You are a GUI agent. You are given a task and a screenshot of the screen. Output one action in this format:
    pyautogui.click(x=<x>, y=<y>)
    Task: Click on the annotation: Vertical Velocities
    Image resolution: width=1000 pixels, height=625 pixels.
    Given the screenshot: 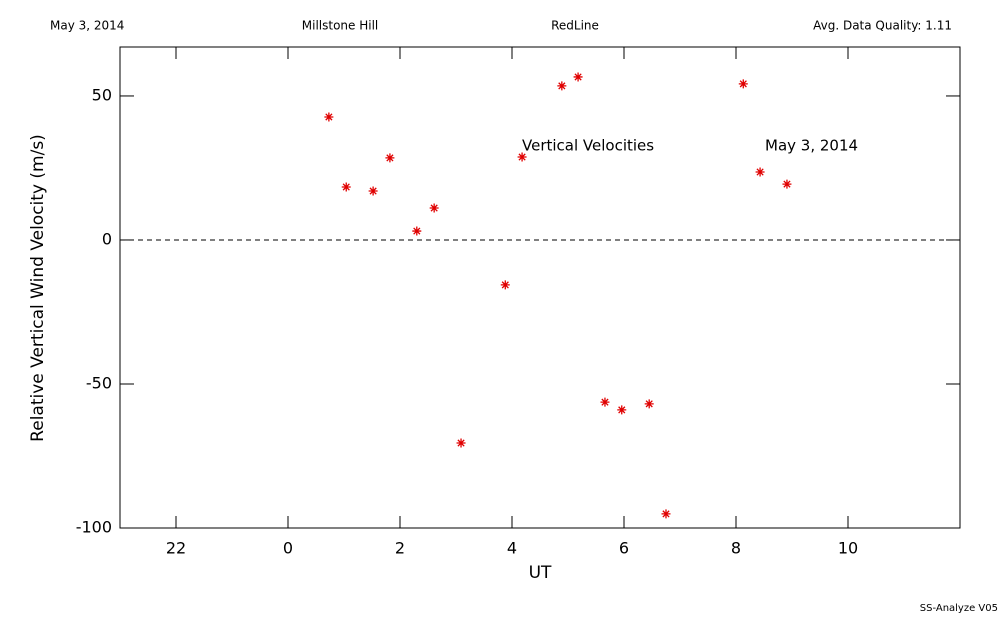 What is the action you would take?
    pyautogui.click(x=588, y=146)
    